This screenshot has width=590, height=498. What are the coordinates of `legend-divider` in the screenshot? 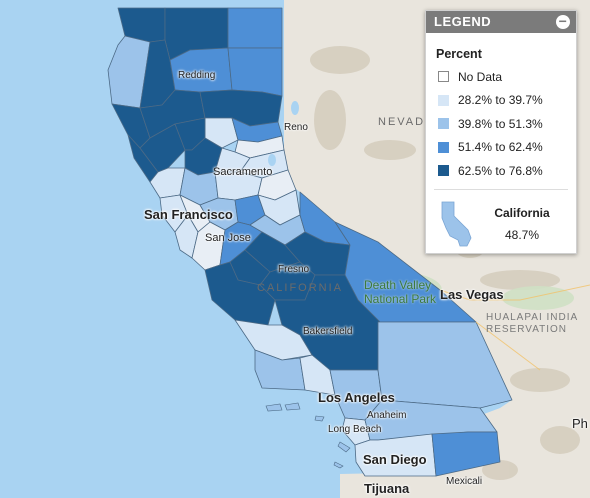 It's located at (501, 189).